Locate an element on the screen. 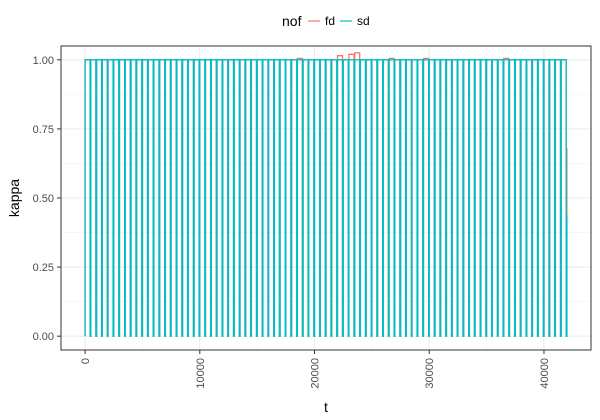  y-tick-label: 1.00 is located at coordinates (43, 61).